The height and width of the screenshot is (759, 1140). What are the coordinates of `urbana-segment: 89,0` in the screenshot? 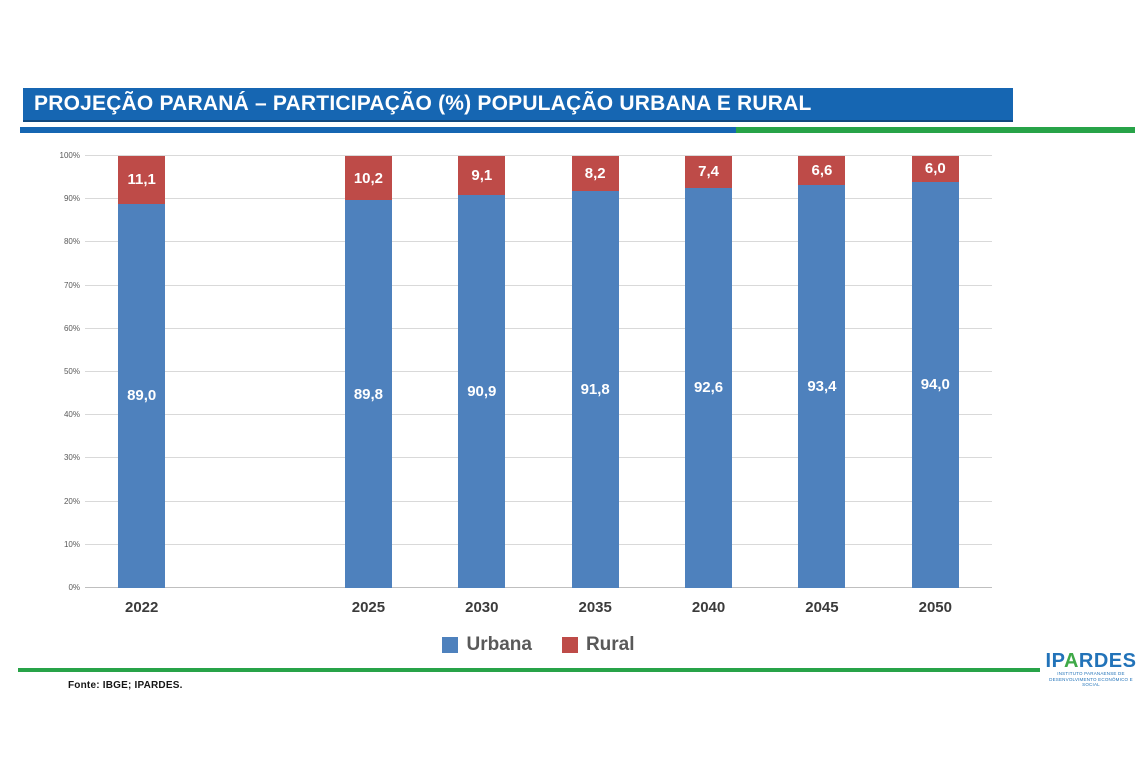 It's located at (142, 395).